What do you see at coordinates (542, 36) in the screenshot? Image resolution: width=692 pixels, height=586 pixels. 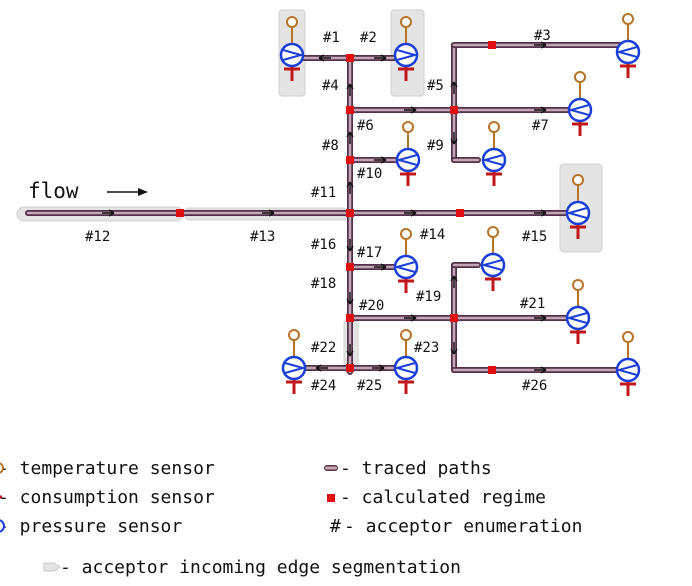 I see `acceptor-label-3: #3` at bounding box center [542, 36].